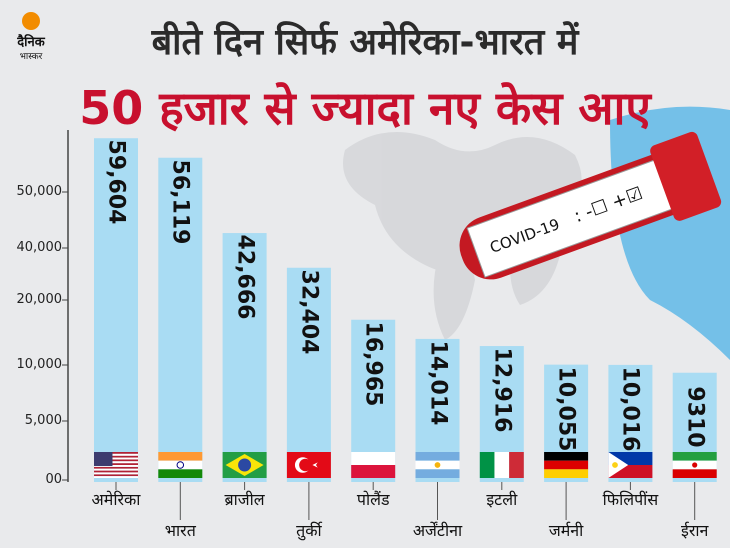  Describe the element at coordinates (245, 277) in the screenshot. I see `bar-value-label: 42,666` at that location.